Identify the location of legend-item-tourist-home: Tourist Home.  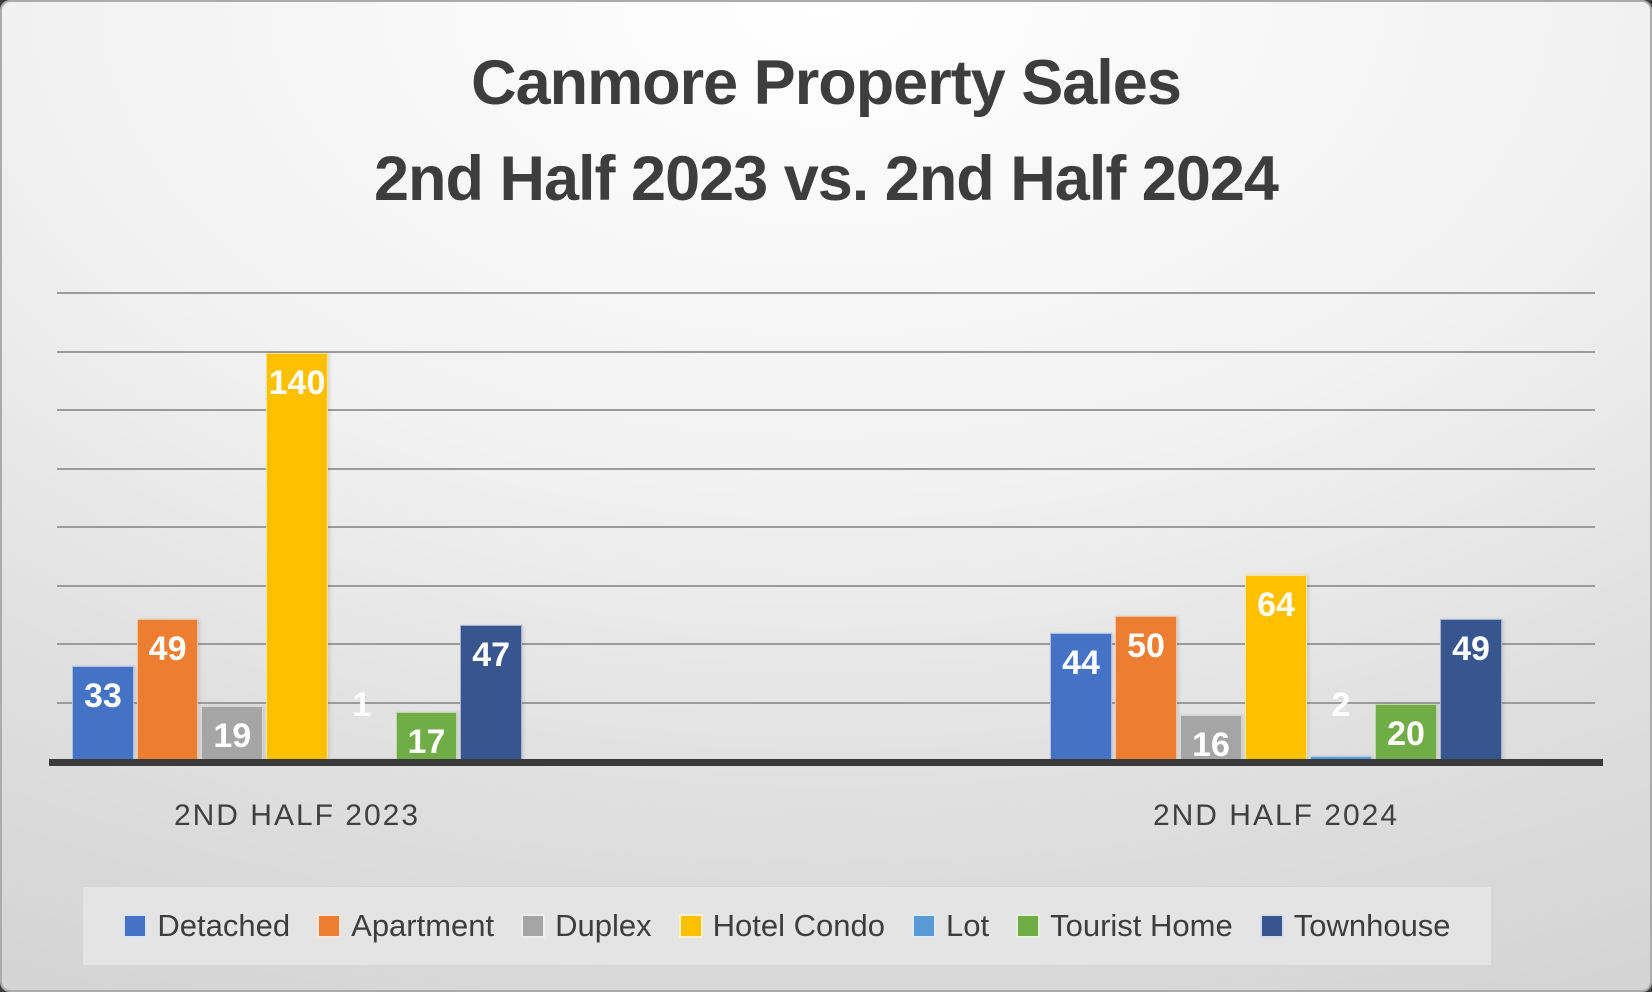
(1124, 926).